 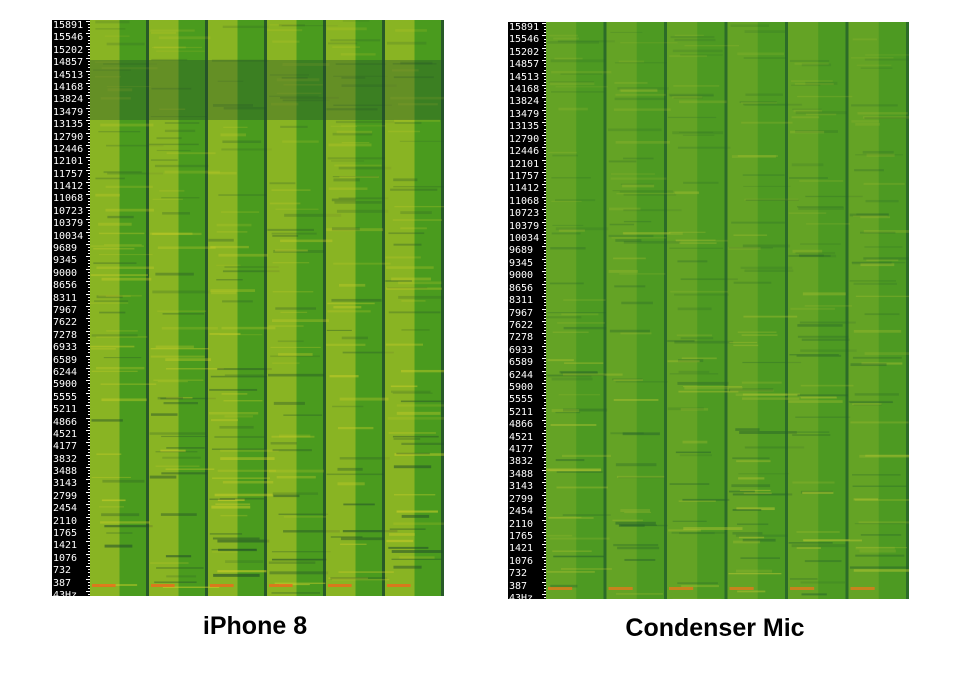 I want to click on low-frequency-peak, so click(x=620, y=588).